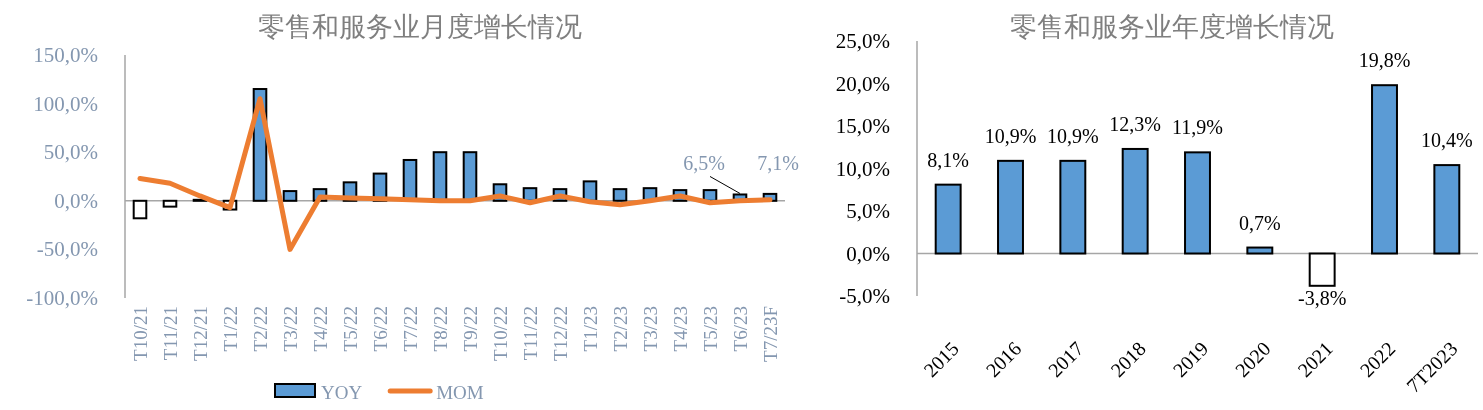 The height and width of the screenshot is (410, 1483). Describe the element at coordinates (460, 392) in the screenshot. I see `legend-label: MOM` at that location.